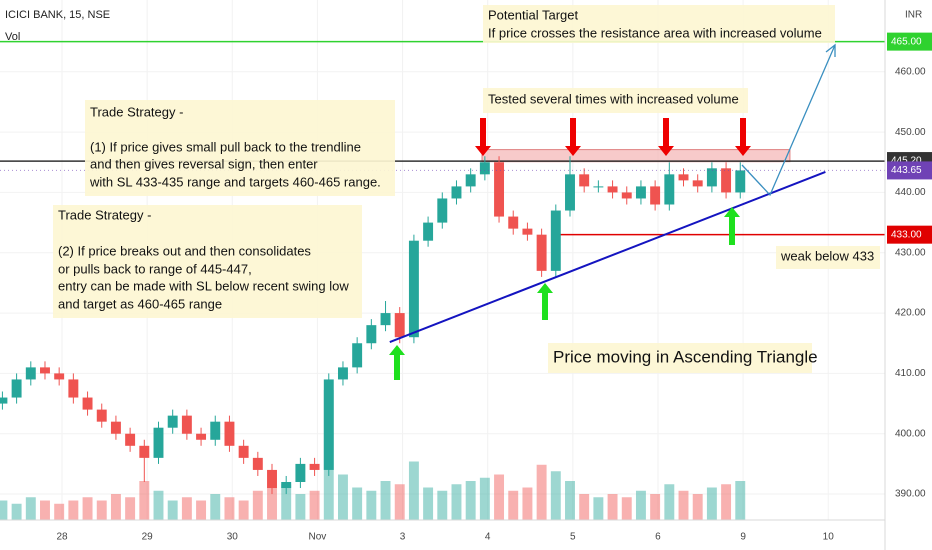 The width and height of the screenshot is (932, 550). What do you see at coordinates (658, 537) in the screenshot?
I see `x-tick-label: 6` at bounding box center [658, 537].